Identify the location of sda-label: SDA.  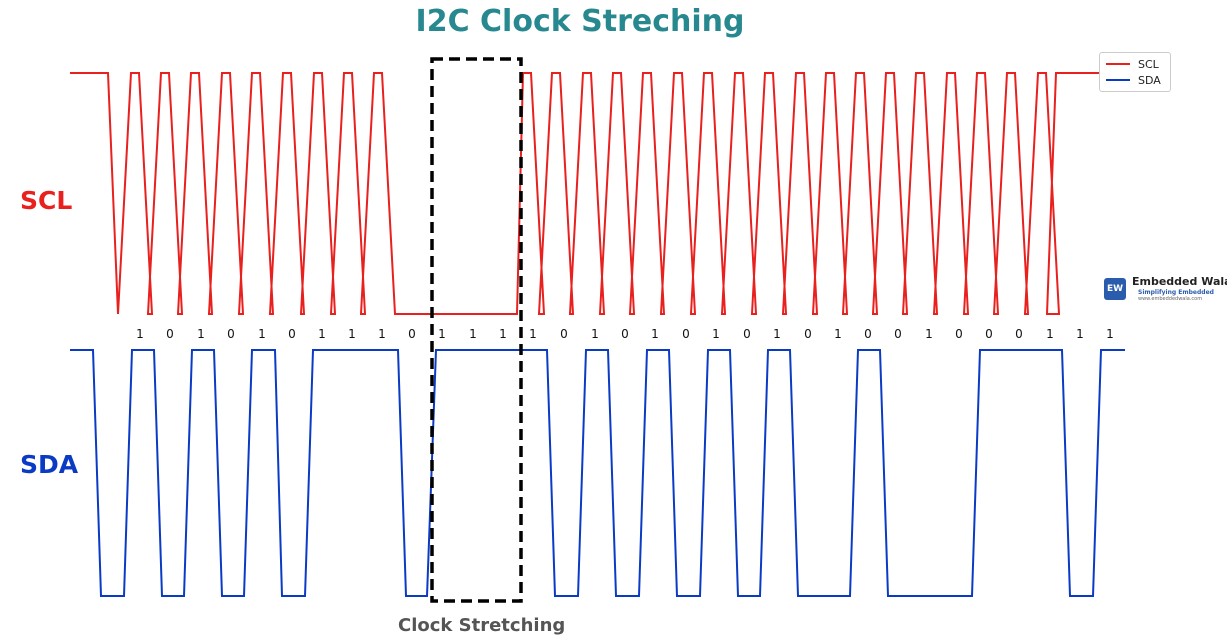
(49, 464).